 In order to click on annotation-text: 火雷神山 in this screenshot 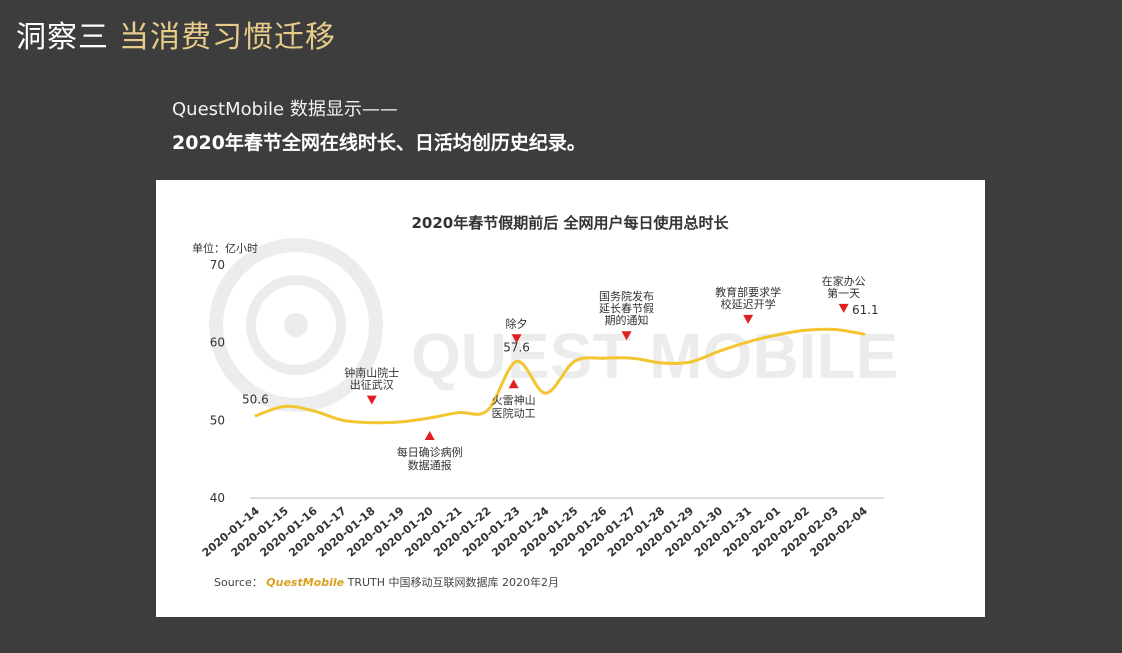, I will do `click(514, 400)`.